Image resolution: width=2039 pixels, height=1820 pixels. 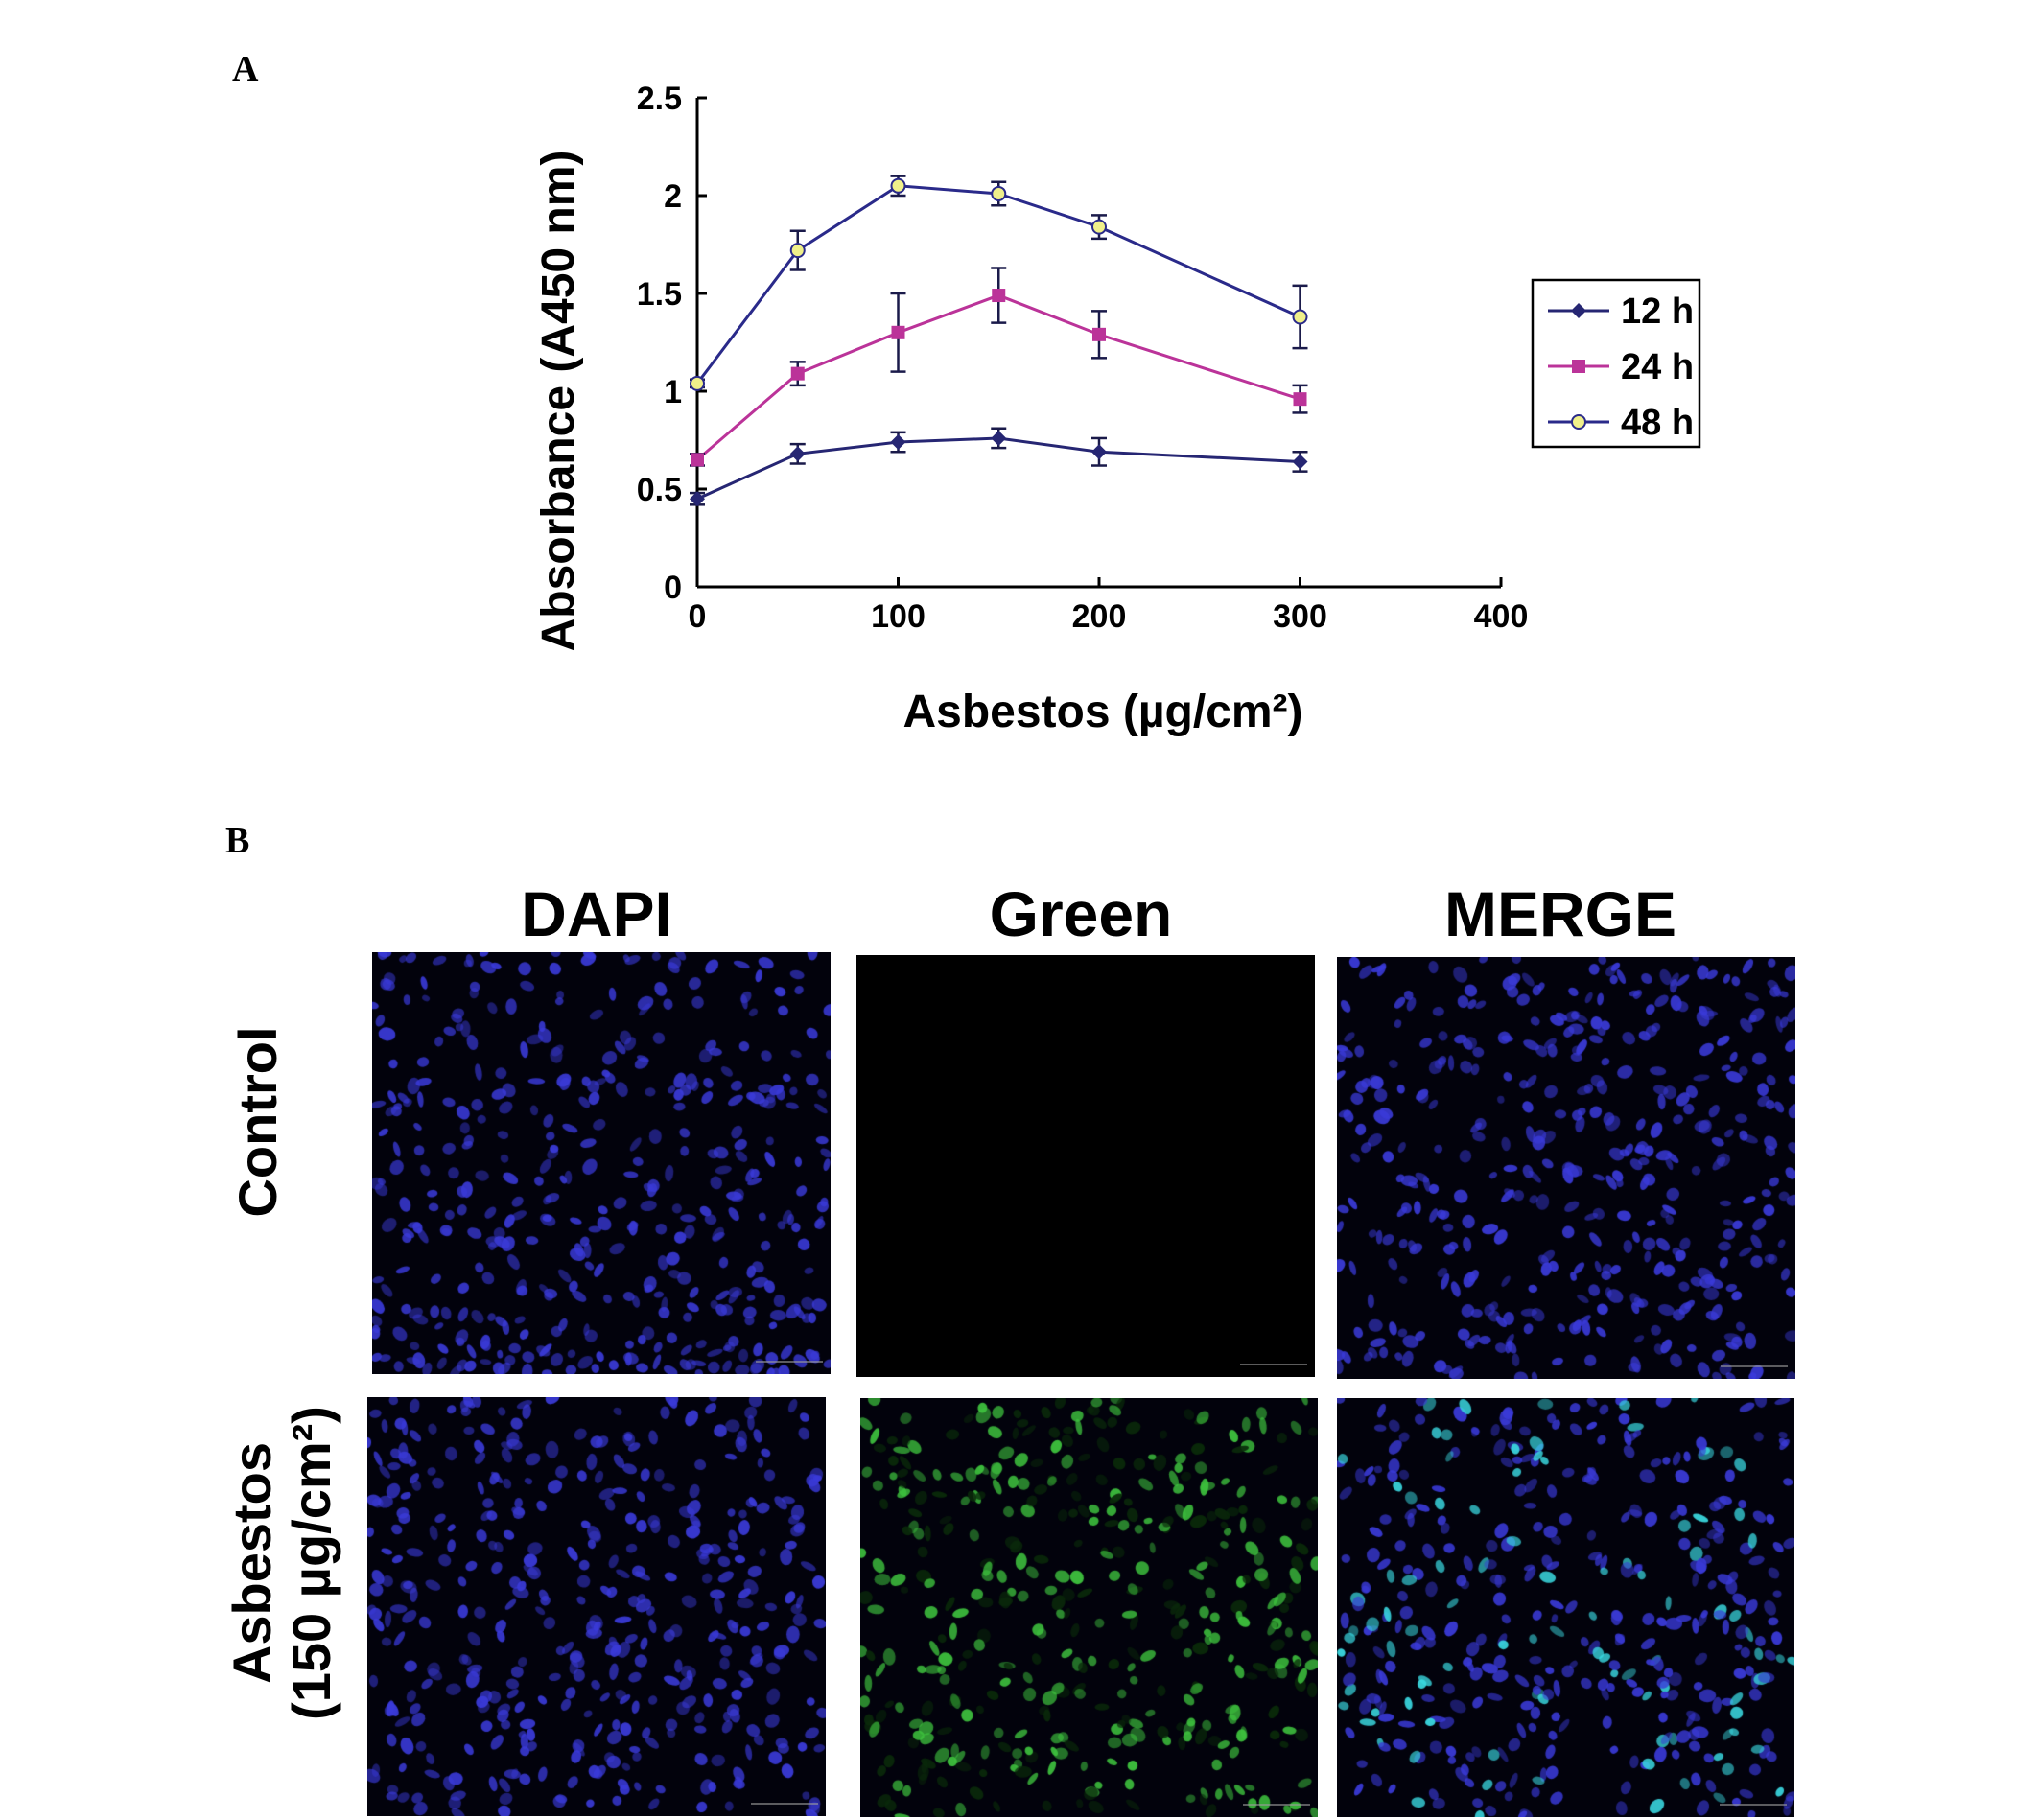 What do you see at coordinates (1081, 913) in the screenshot?
I see `column-header-green: Green` at bounding box center [1081, 913].